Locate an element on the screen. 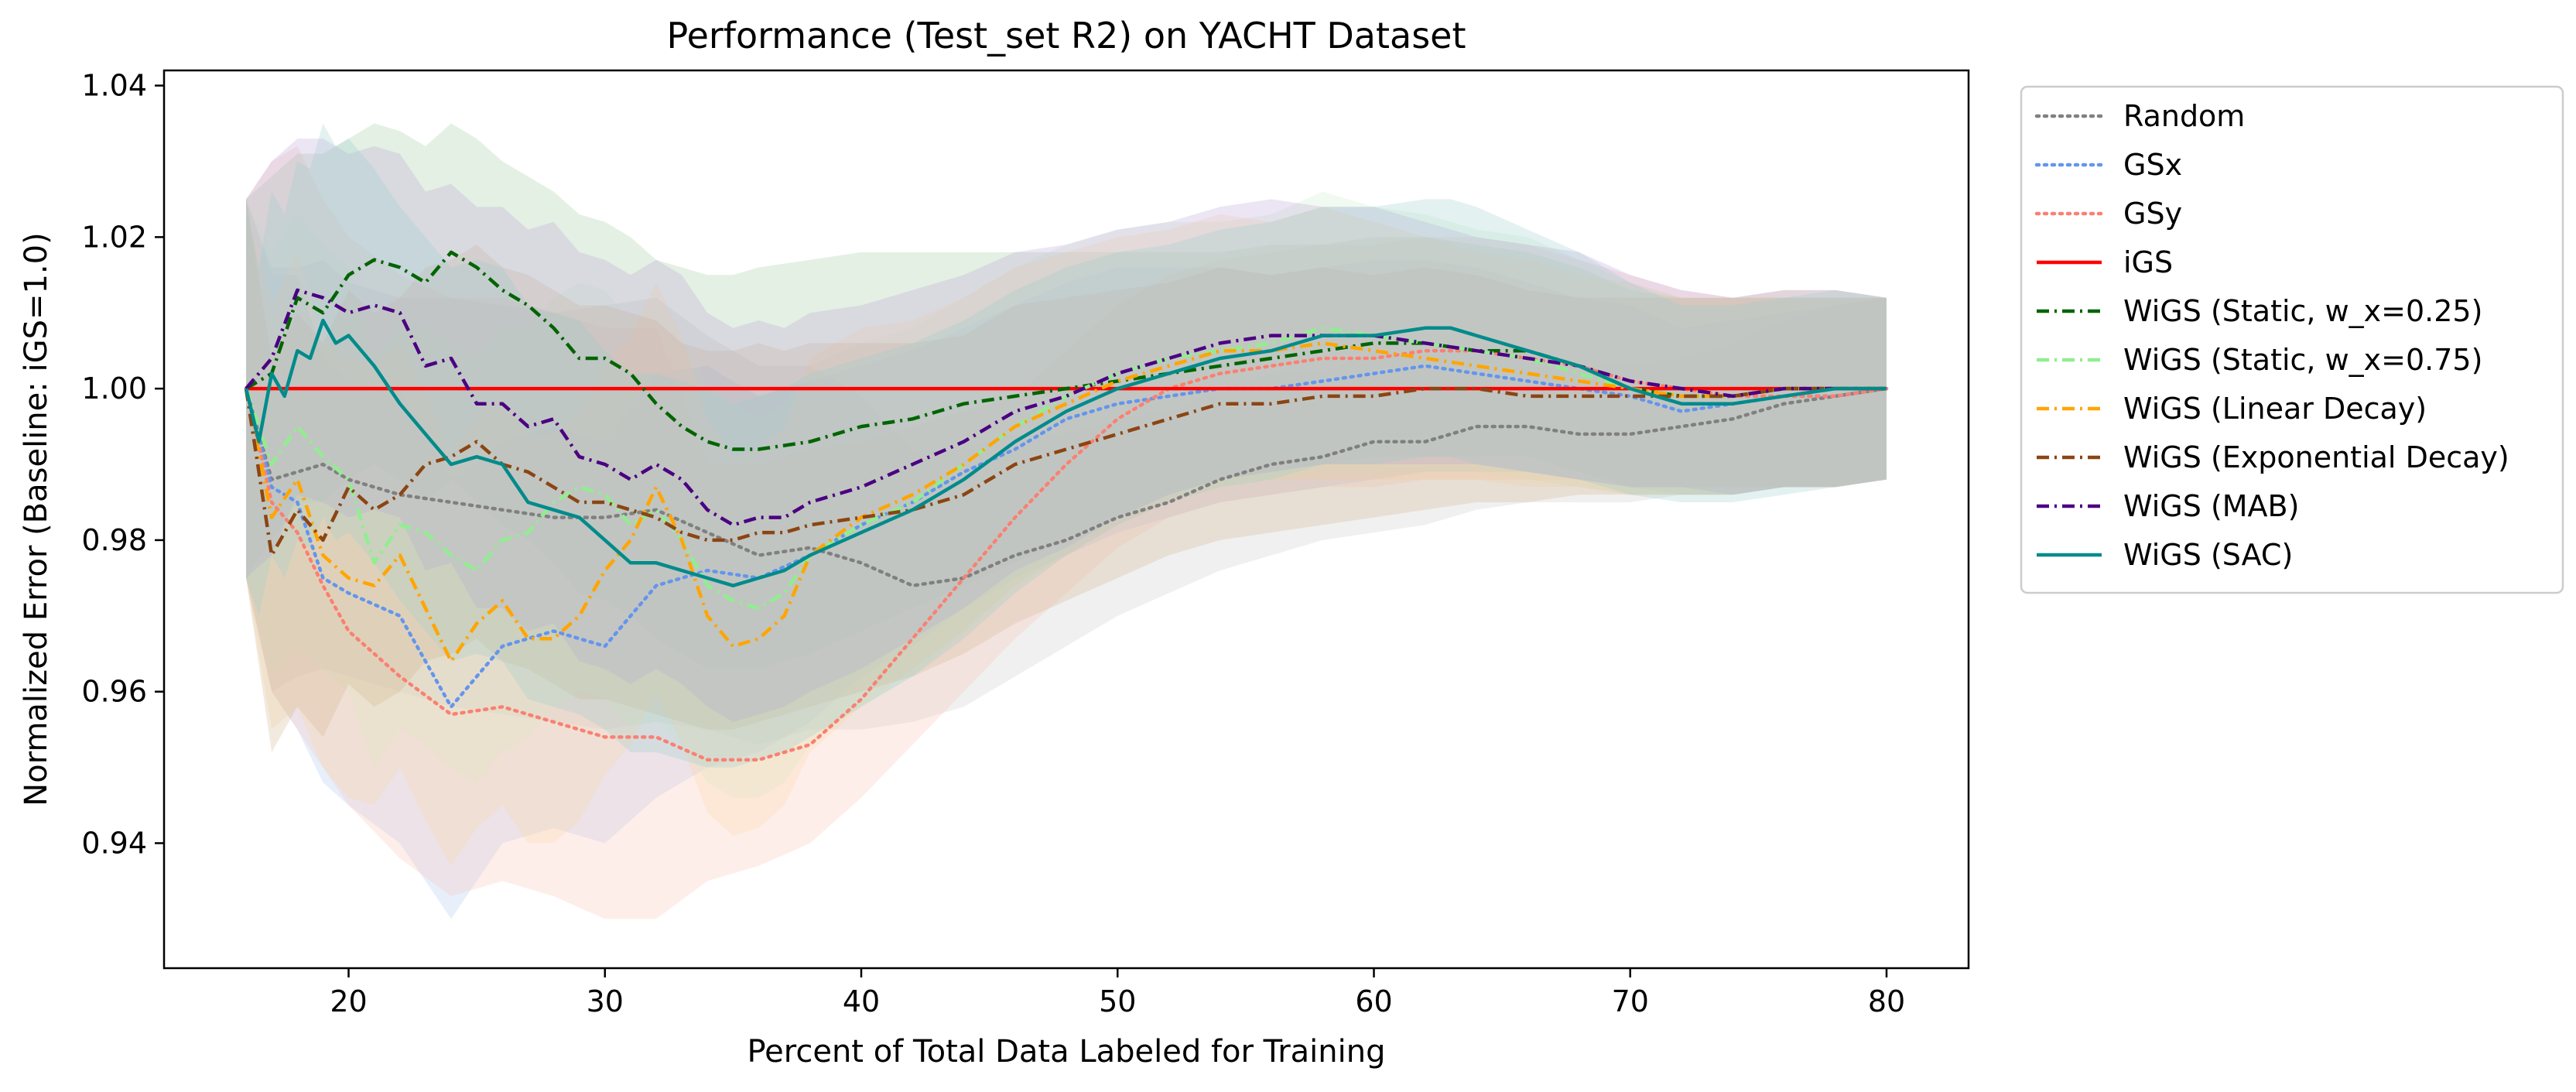 The height and width of the screenshot is (1092, 2576). legend-label-wigs-exponential-decay: WiGS (Exponential Decay) is located at coordinates (2316, 457).